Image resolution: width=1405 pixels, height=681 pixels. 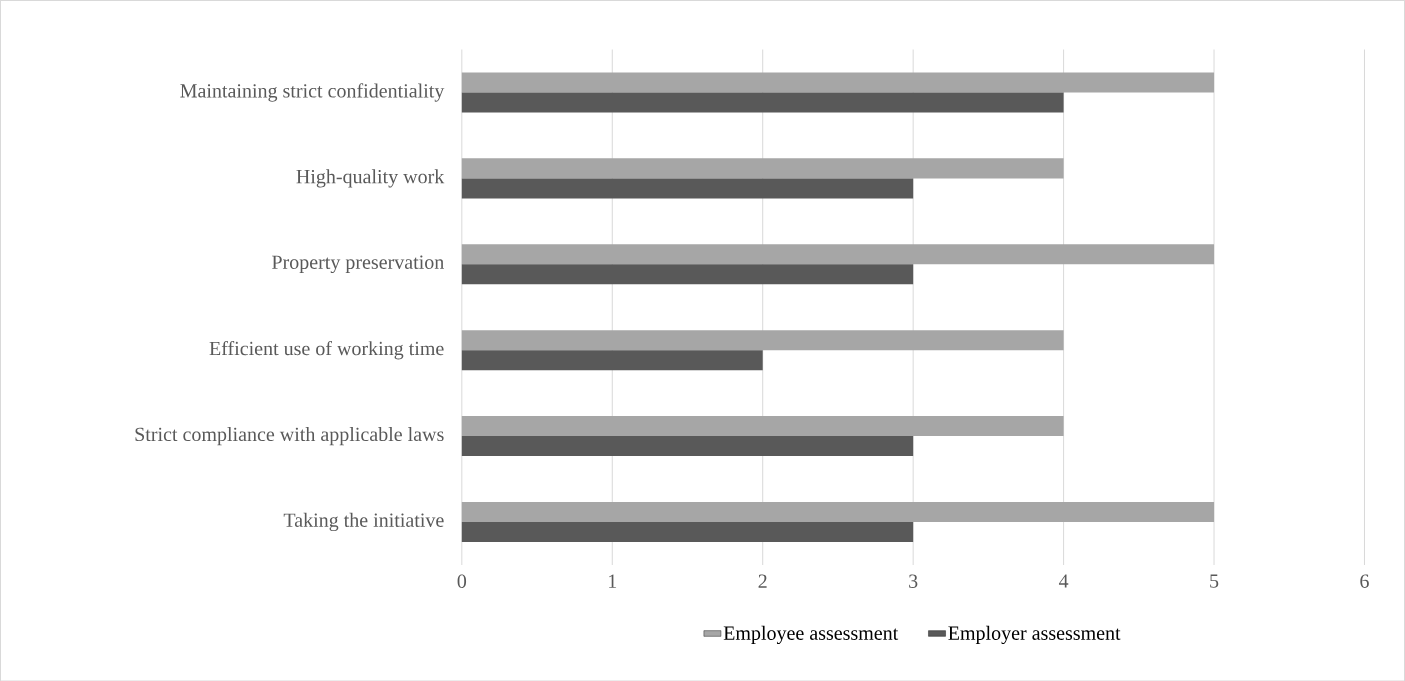 What do you see at coordinates (370, 178) in the screenshot?
I see `y-tick-label: High-quality work` at bounding box center [370, 178].